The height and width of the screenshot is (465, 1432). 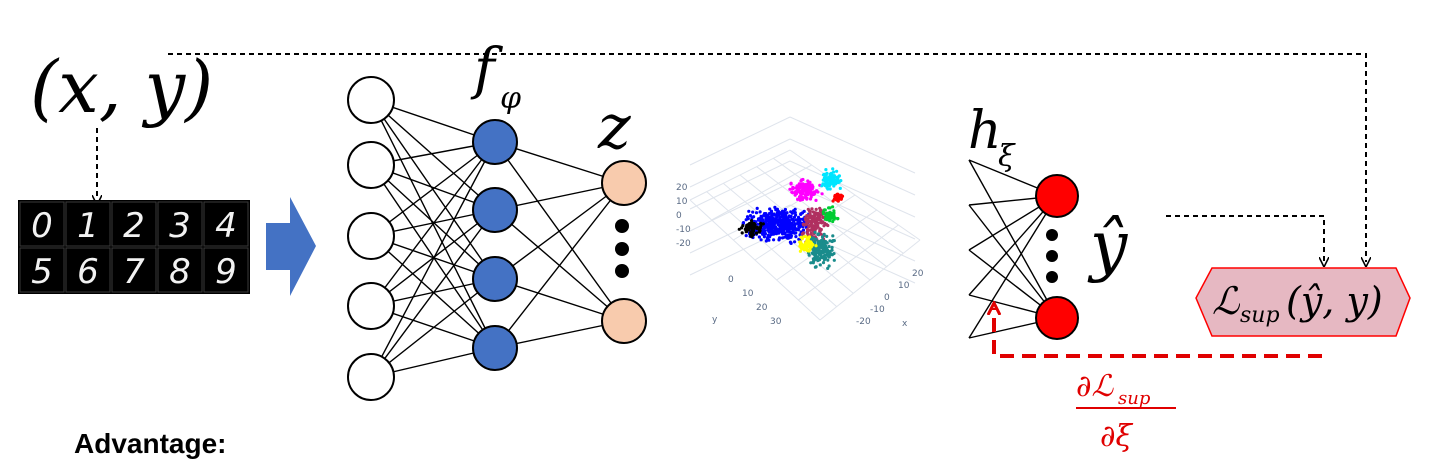 I want to click on mnist-digit: 7, so click(x=134, y=272).